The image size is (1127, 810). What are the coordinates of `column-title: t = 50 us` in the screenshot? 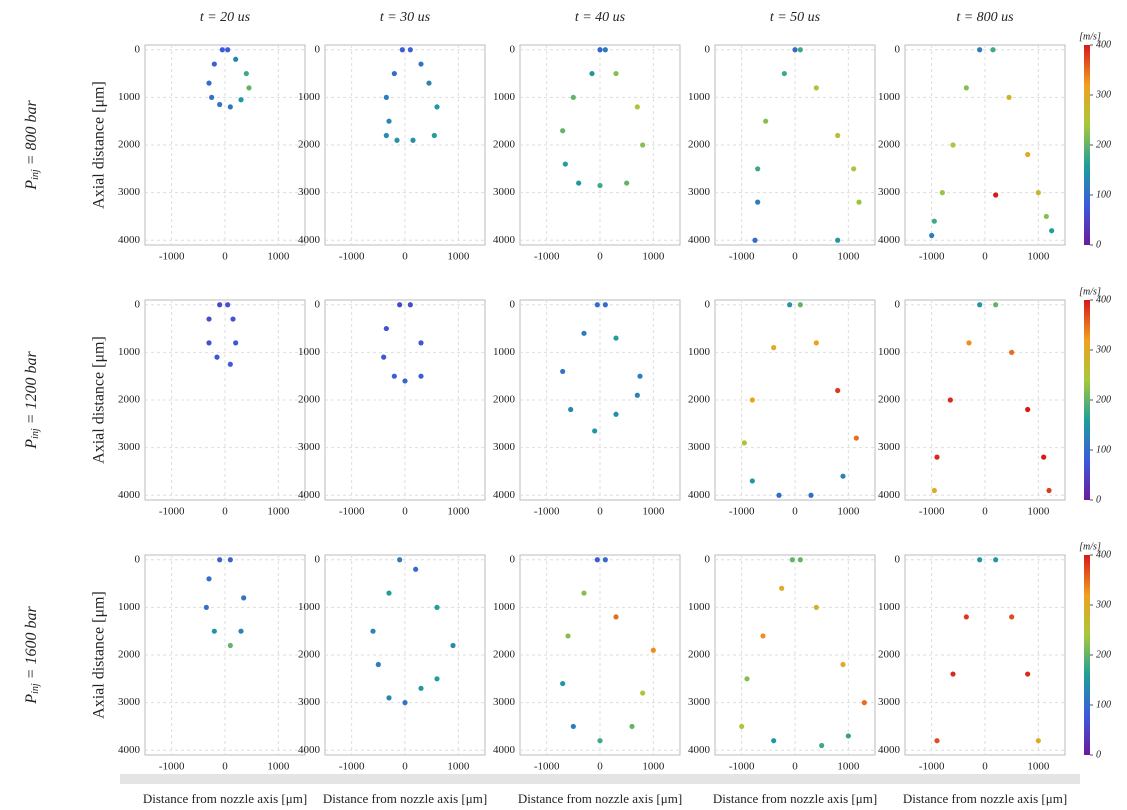 It's located at (795, 17).